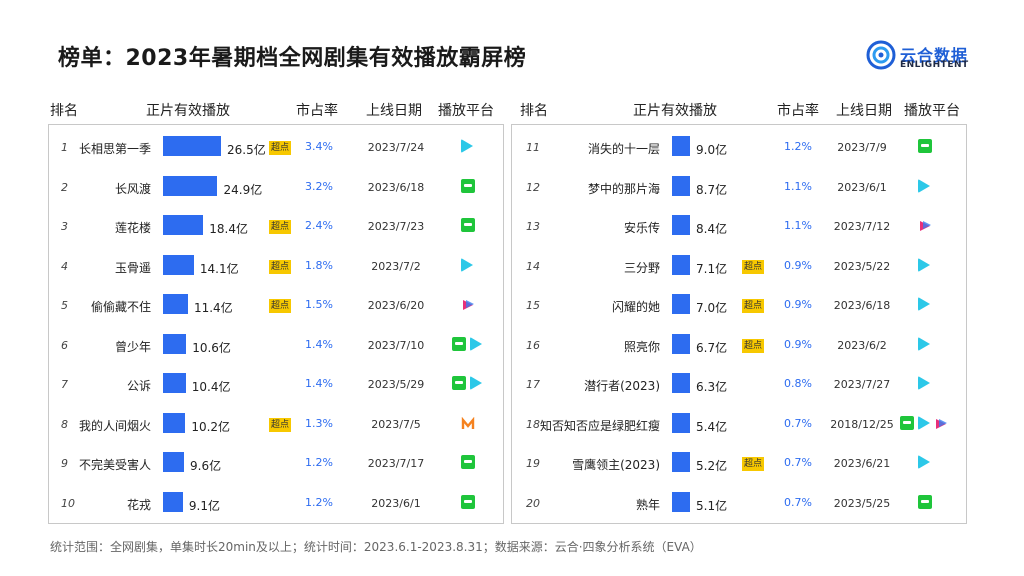 The height and width of the screenshot is (576, 1024). Describe the element at coordinates (276, 307) in the screenshot. I see `table-row: 5 偷偷藏不住 11.4亿 超点 1.5% 2023/6/20` at that location.